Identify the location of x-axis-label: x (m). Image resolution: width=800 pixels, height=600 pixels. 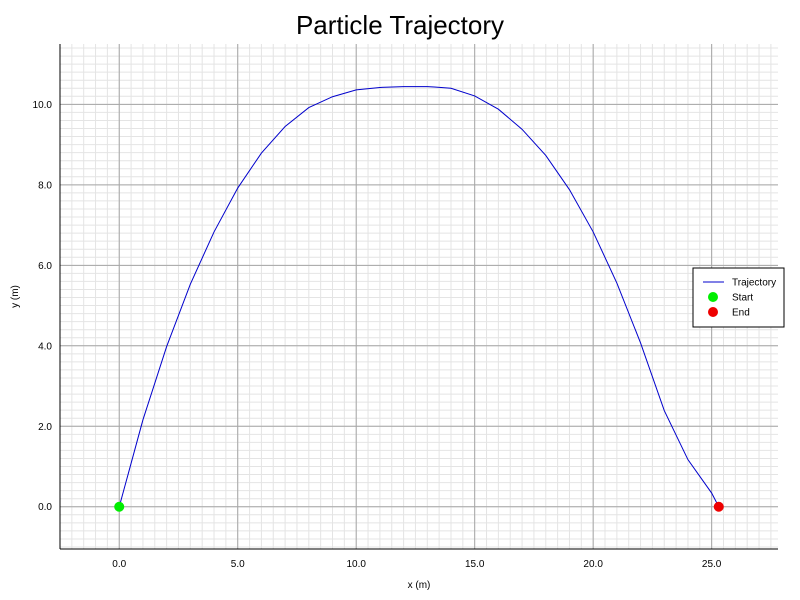
(419, 585).